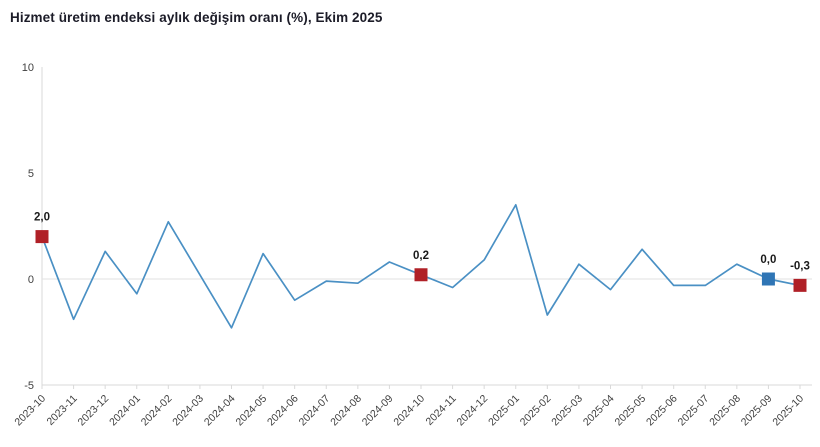  What do you see at coordinates (251, 411) in the screenshot?
I see `x-axis-label: 2024-05` at bounding box center [251, 411].